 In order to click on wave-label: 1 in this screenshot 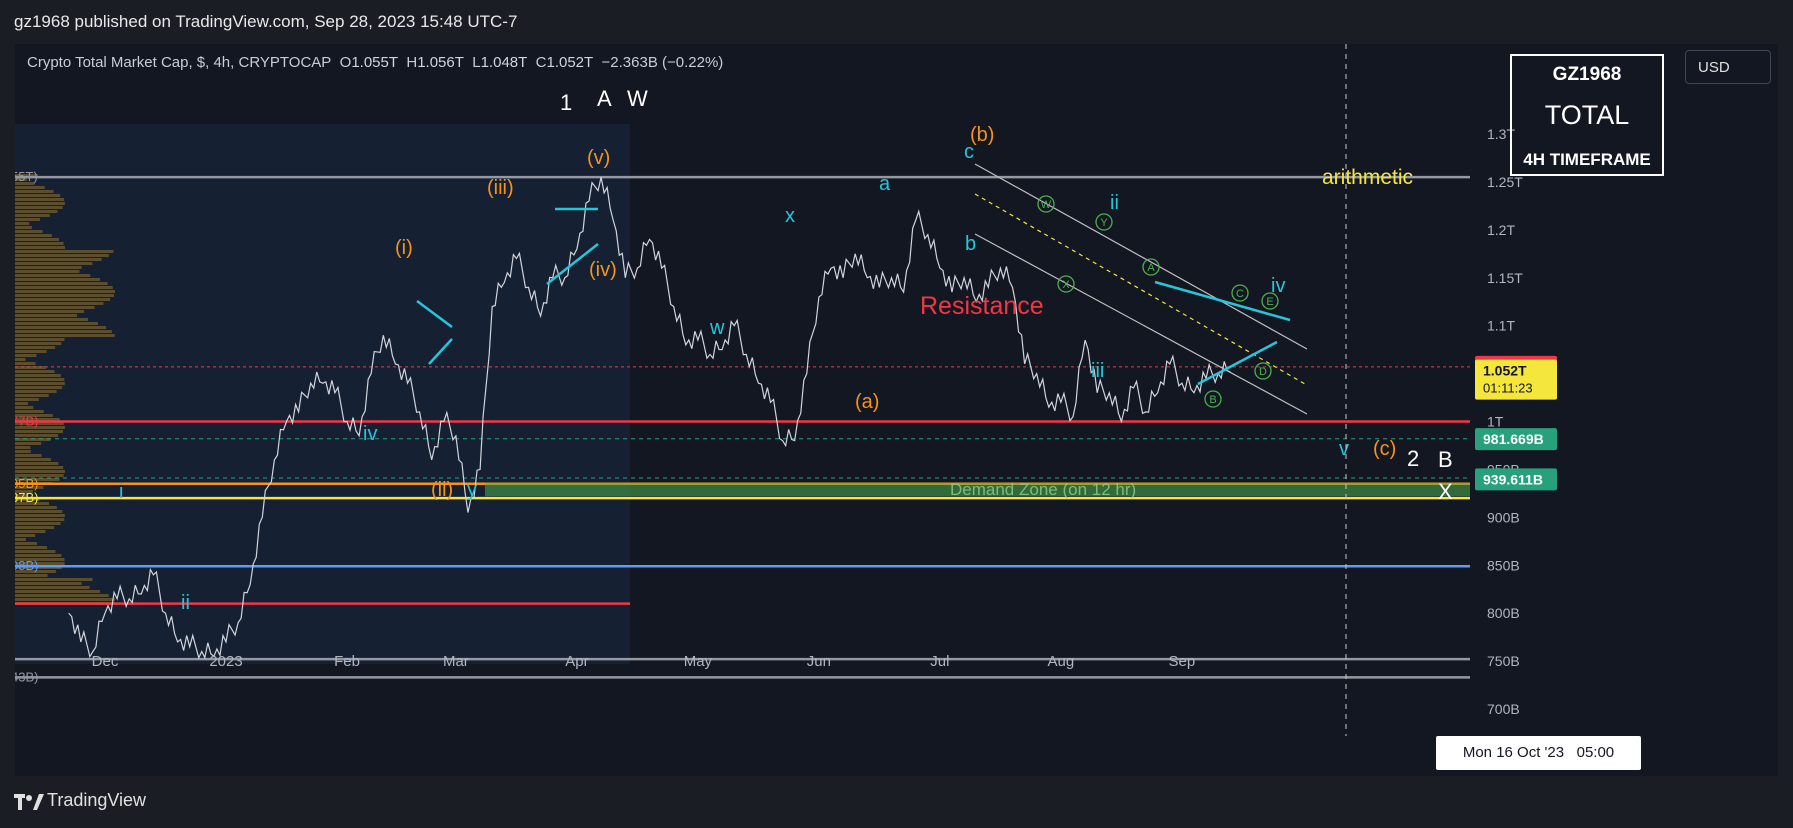, I will do `click(566, 102)`.